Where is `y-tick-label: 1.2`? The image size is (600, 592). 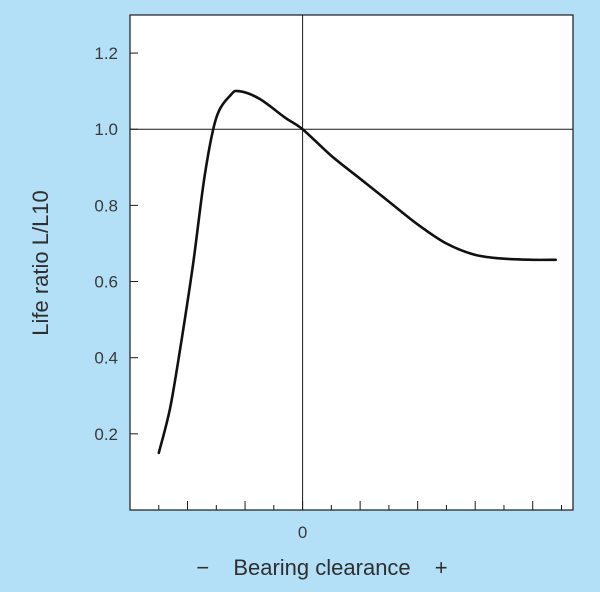 y-tick-label: 1.2 is located at coordinates (106, 53).